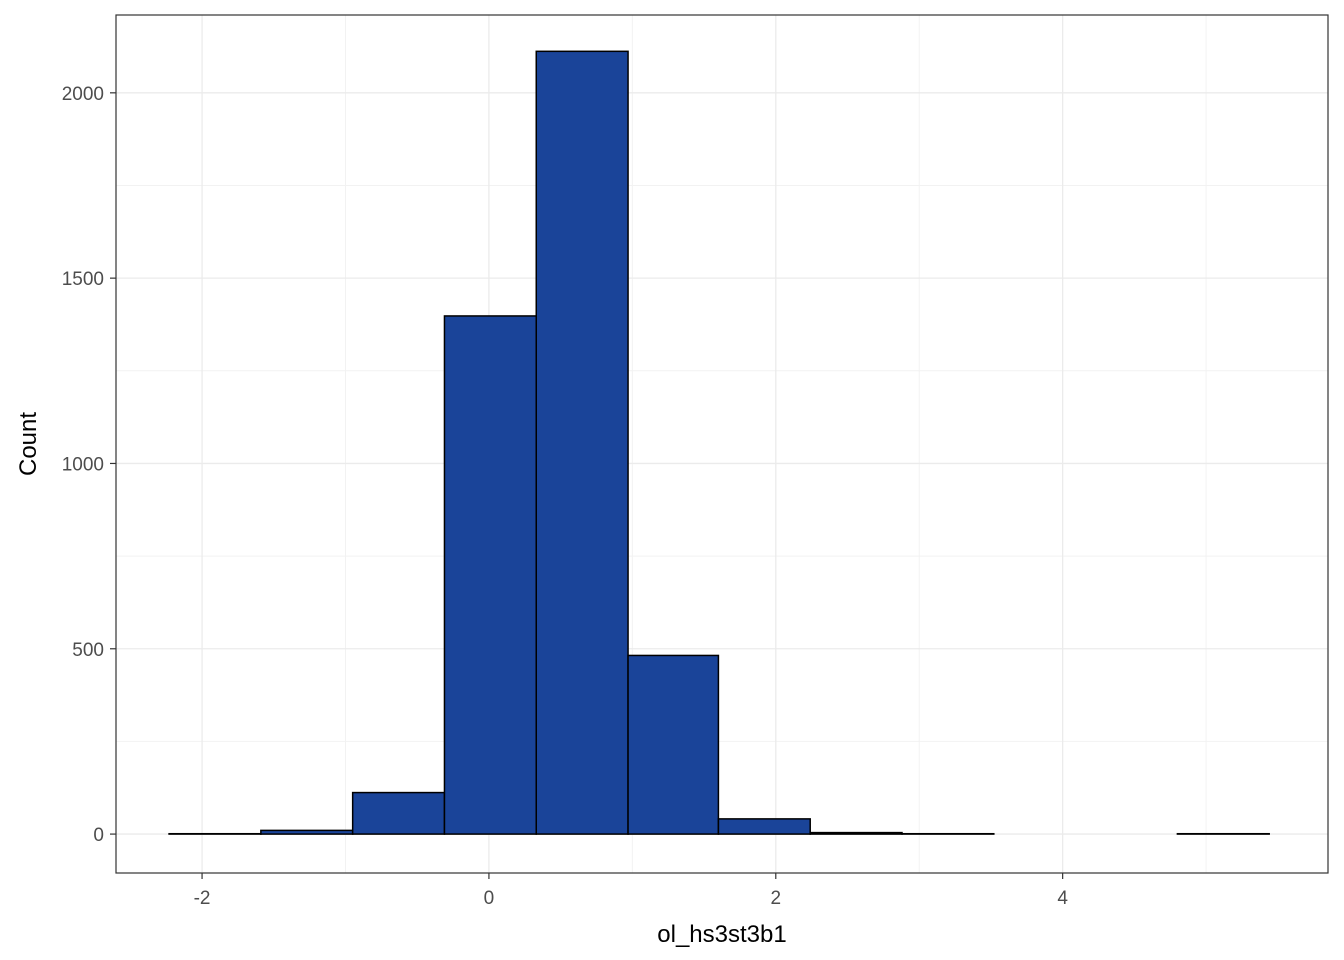  I want to click on y-tick-label: 500, so click(88, 650).